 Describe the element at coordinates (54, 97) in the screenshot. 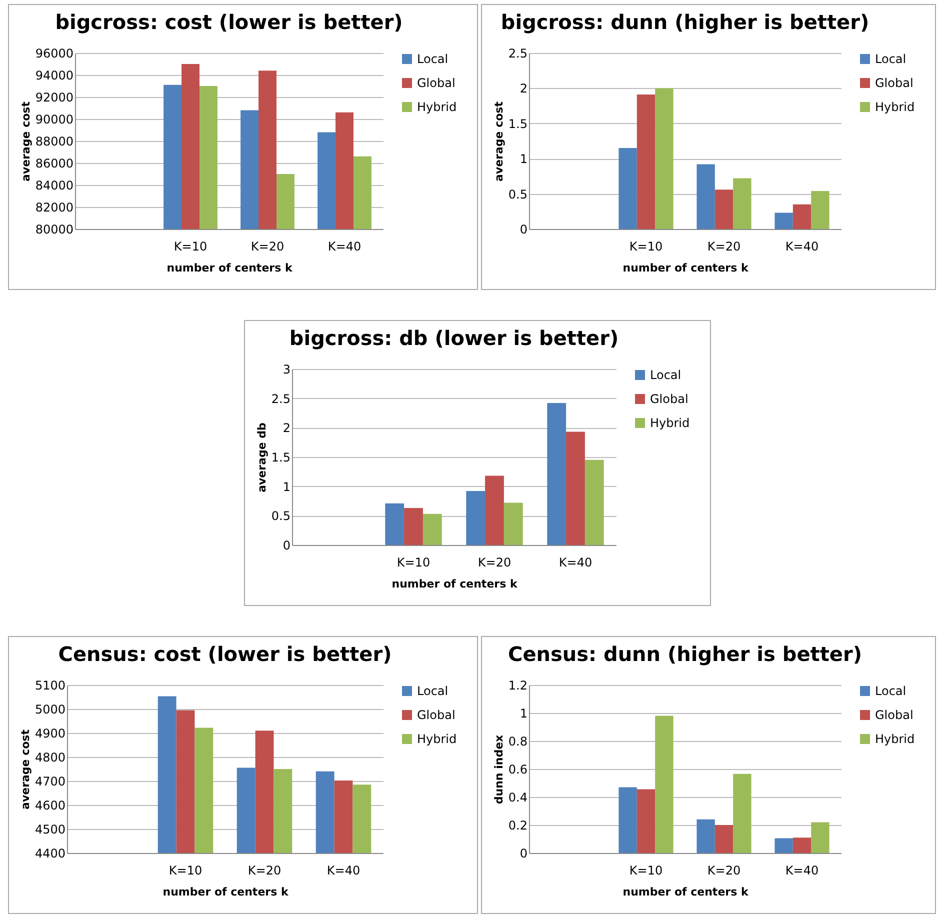

I see `y-tick-label: 92000` at that location.